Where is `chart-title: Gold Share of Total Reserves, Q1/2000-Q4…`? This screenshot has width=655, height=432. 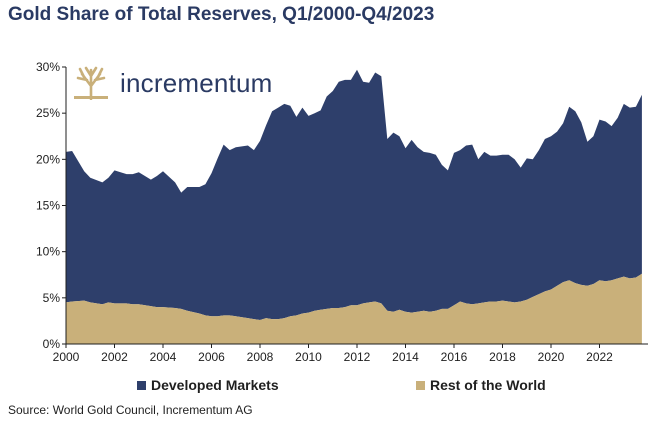 chart-title: Gold Share of Total Reserves, Q1/2000-Q4… is located at coordinates (221, 14).